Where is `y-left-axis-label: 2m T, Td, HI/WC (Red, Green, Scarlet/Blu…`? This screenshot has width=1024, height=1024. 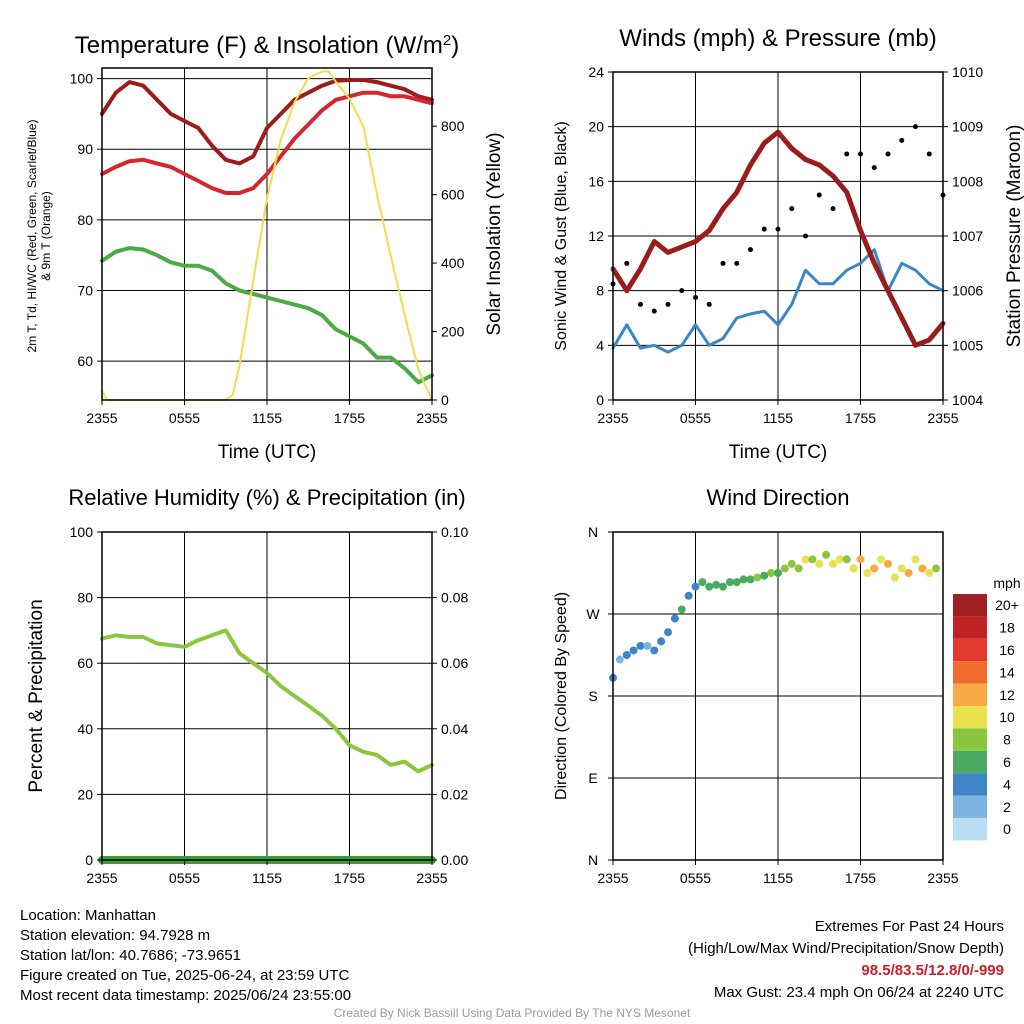 y-left-axis-label: 2m T, Td, HI/WC (Red, Green, Scarlet/Blu… is located at coordinates (32, 236).